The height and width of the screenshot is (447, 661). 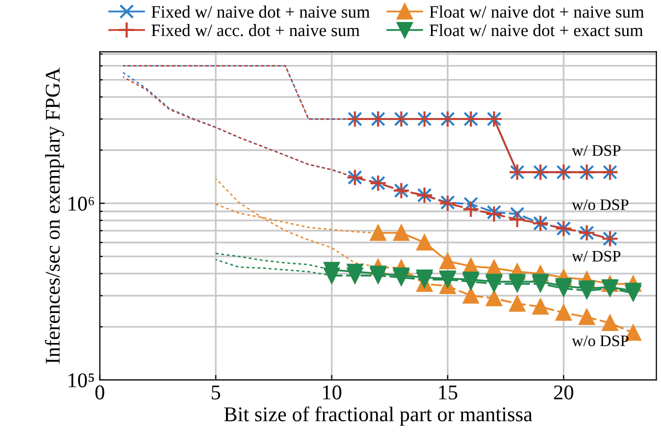 I want to click on x-tick-label: 5, so click(x=216, y=393).